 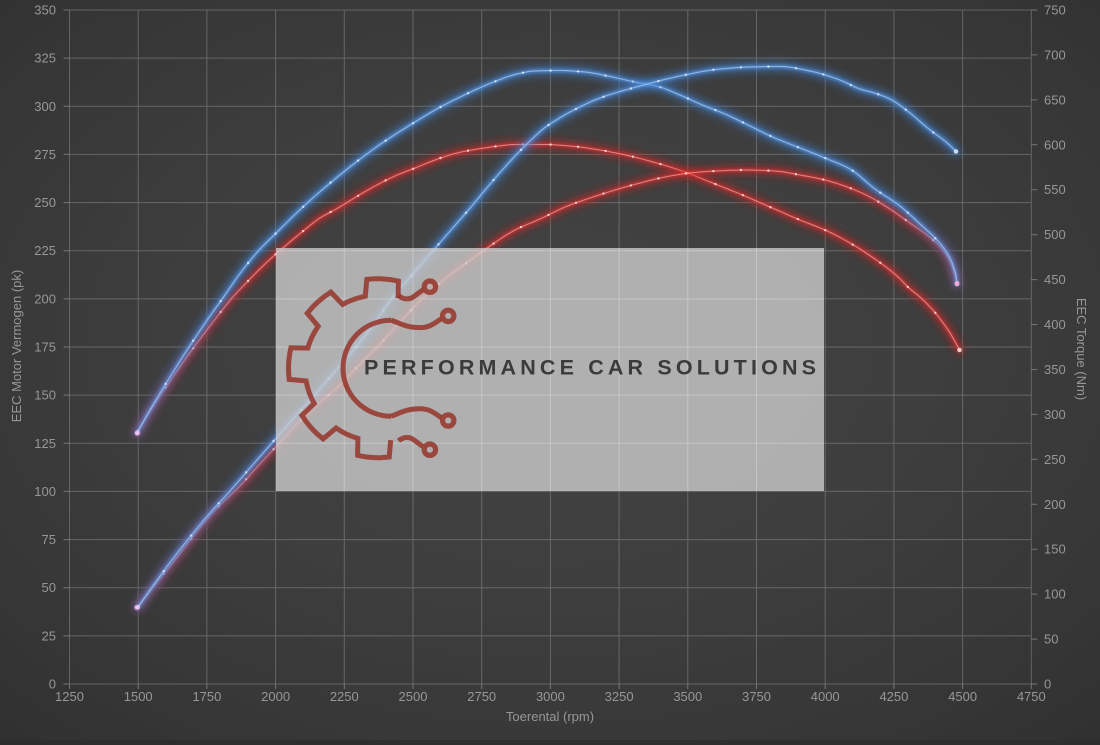 I want to click on svg-text: Toerental (rpm), so click(x=550, y=716).